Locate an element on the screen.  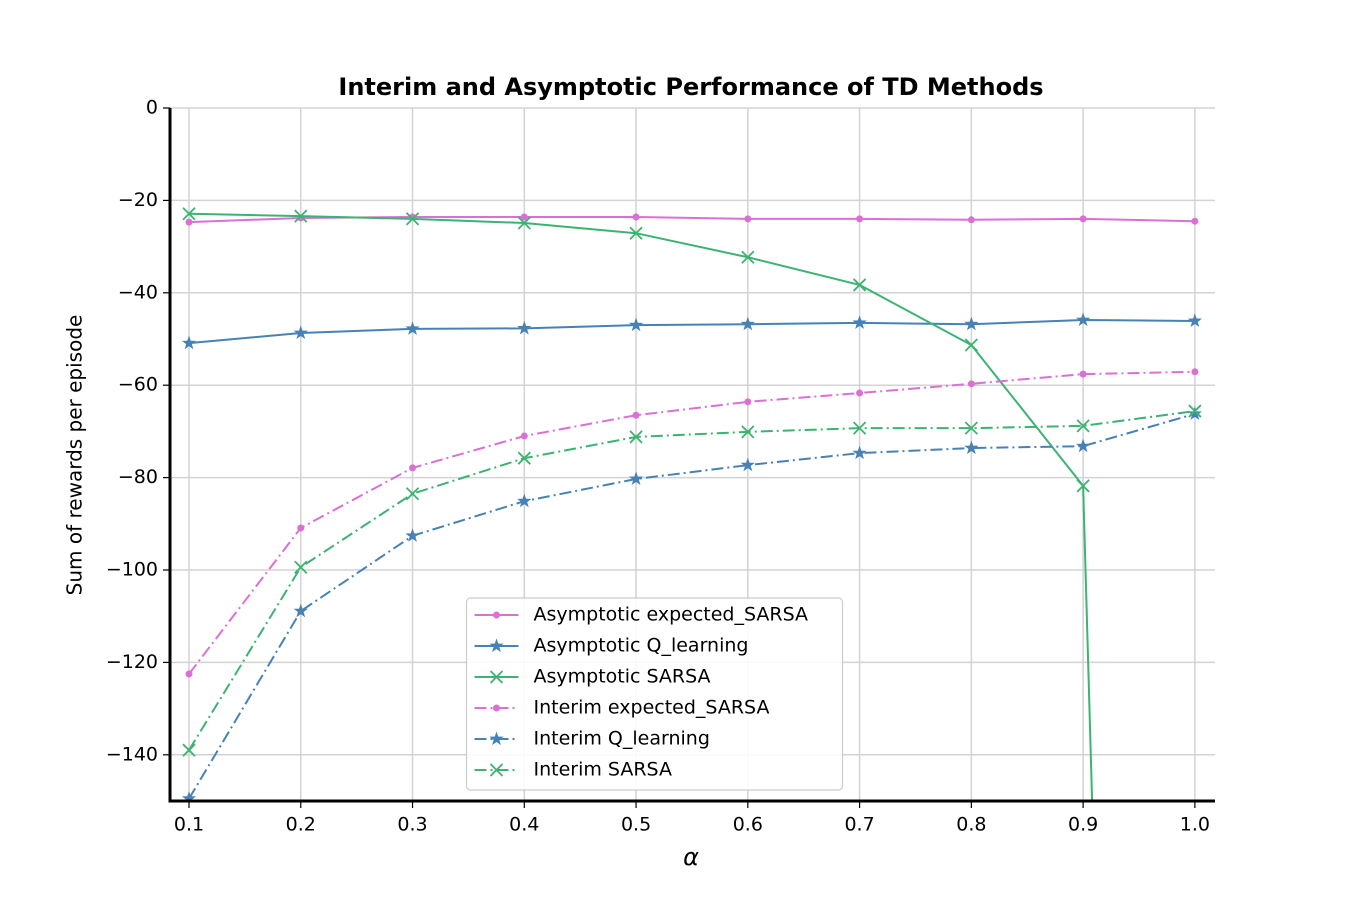
legend-label: Asymptotic expected_SARSA is located at coordinates (671, 615).